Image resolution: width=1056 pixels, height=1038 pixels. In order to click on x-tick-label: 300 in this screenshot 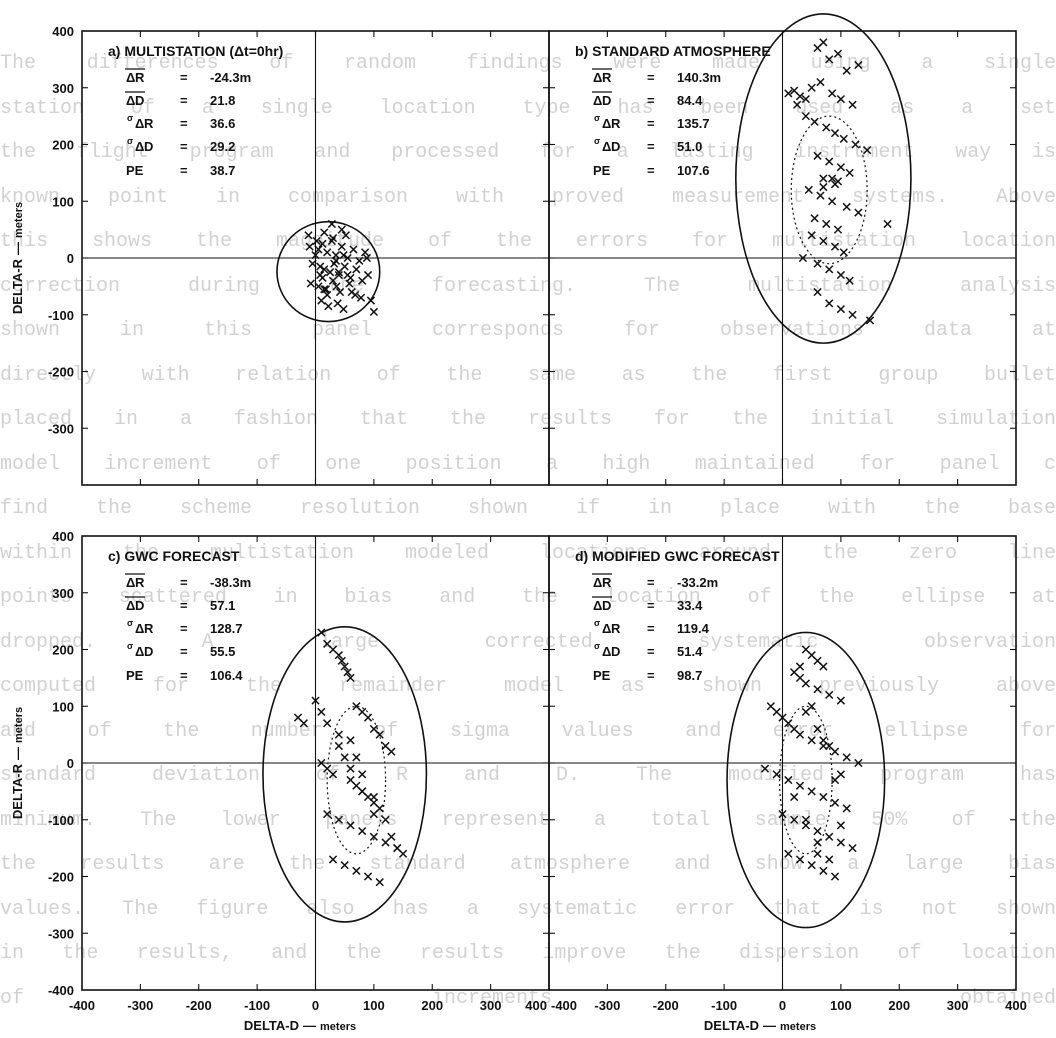, I will do `click(958, 1005)`.